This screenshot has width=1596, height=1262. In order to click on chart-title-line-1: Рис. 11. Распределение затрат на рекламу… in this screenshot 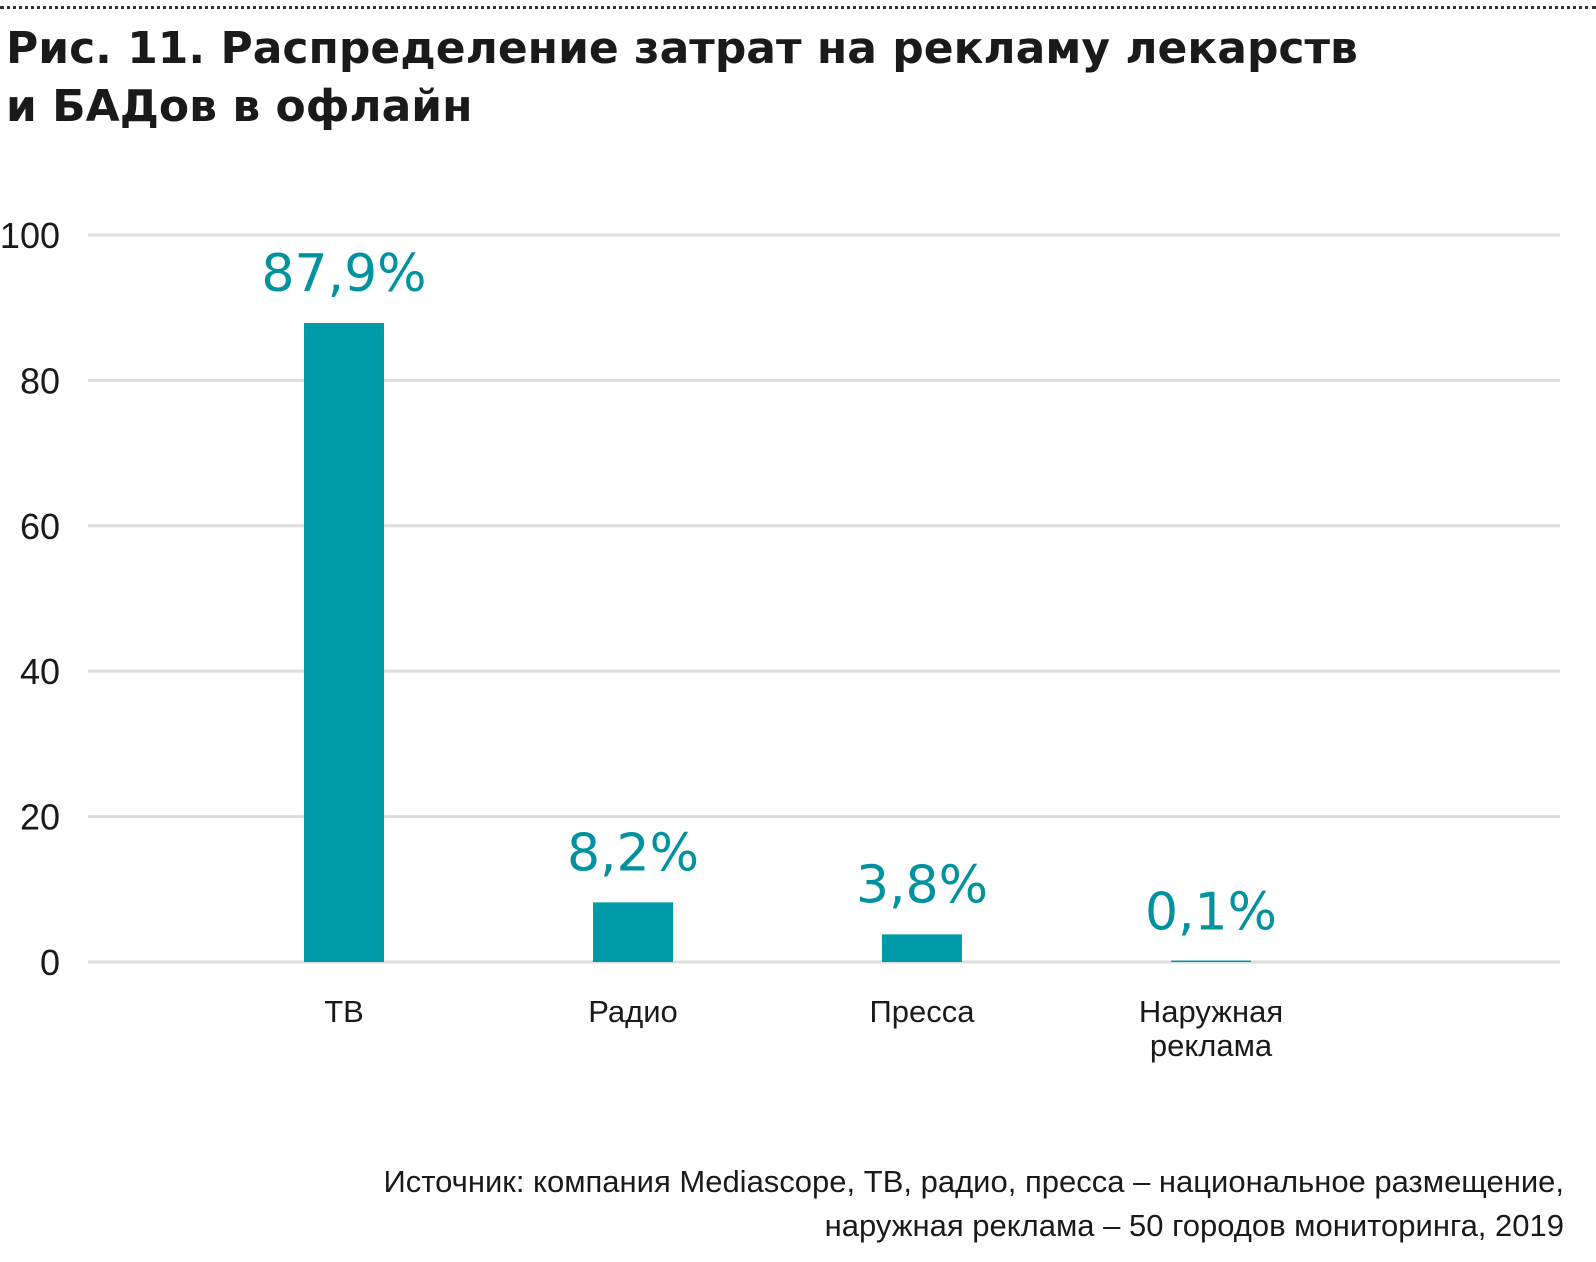, I will do `click(682, 48)`.